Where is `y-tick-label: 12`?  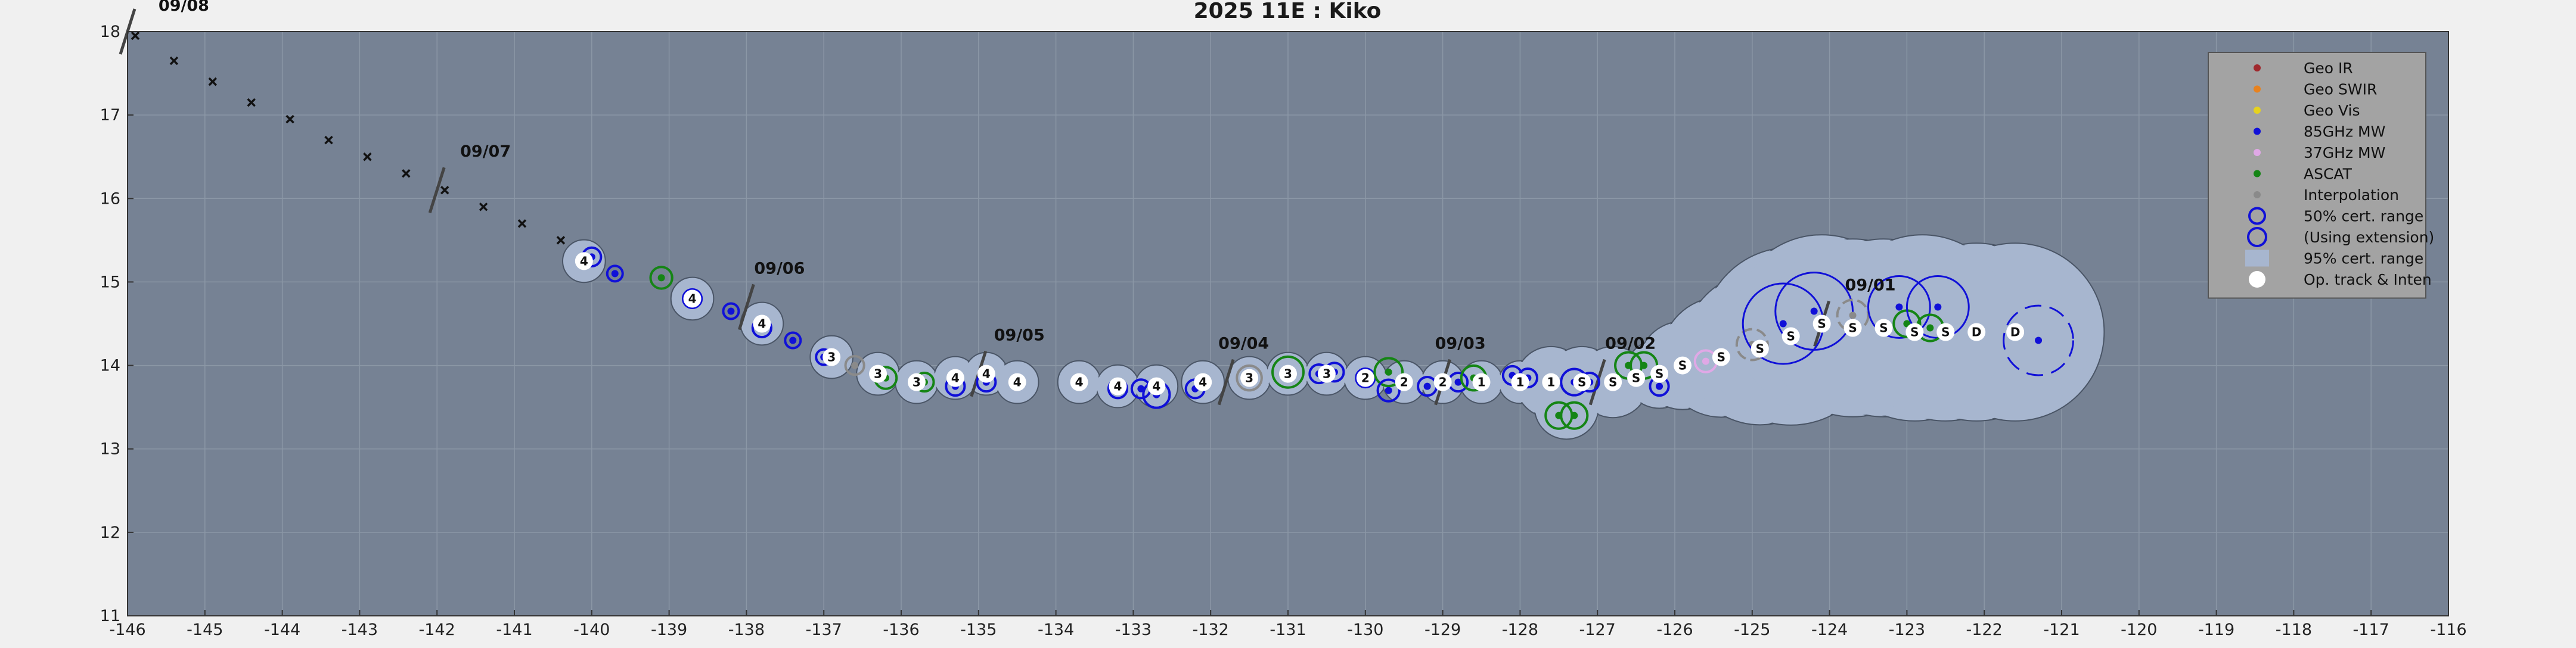
y-tick-label: 12 is located at coordinates (110, 533).